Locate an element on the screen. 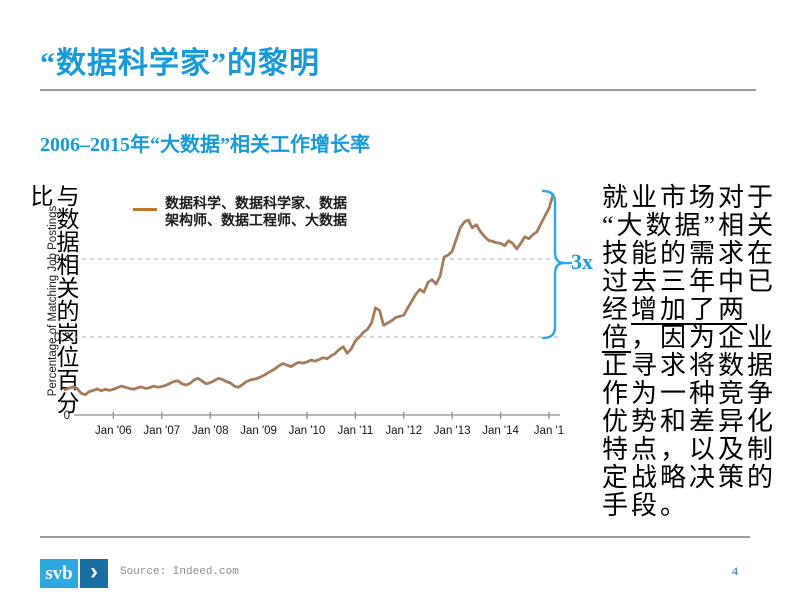 The height and width of the screenshot is (600, 800). svg-text: Jan '07 is located at coordinates (161, 431).